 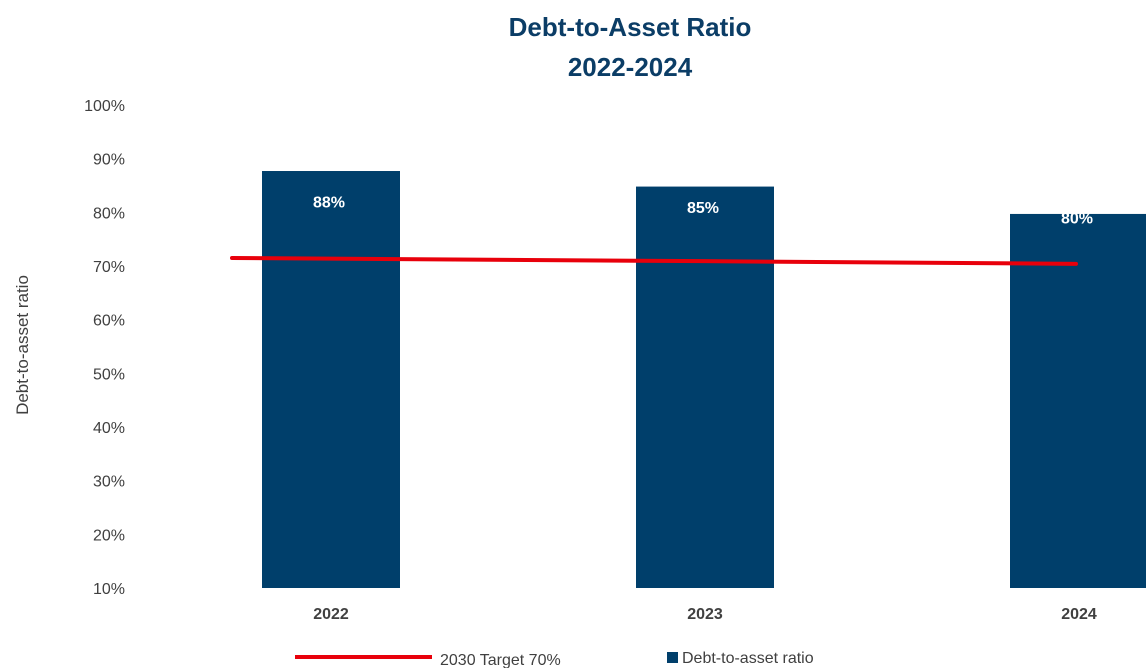 What do you see at coordinates (104, 106) in the screenshot?
I see `y-tick-label: 100%` at bounding box center [104, 106].